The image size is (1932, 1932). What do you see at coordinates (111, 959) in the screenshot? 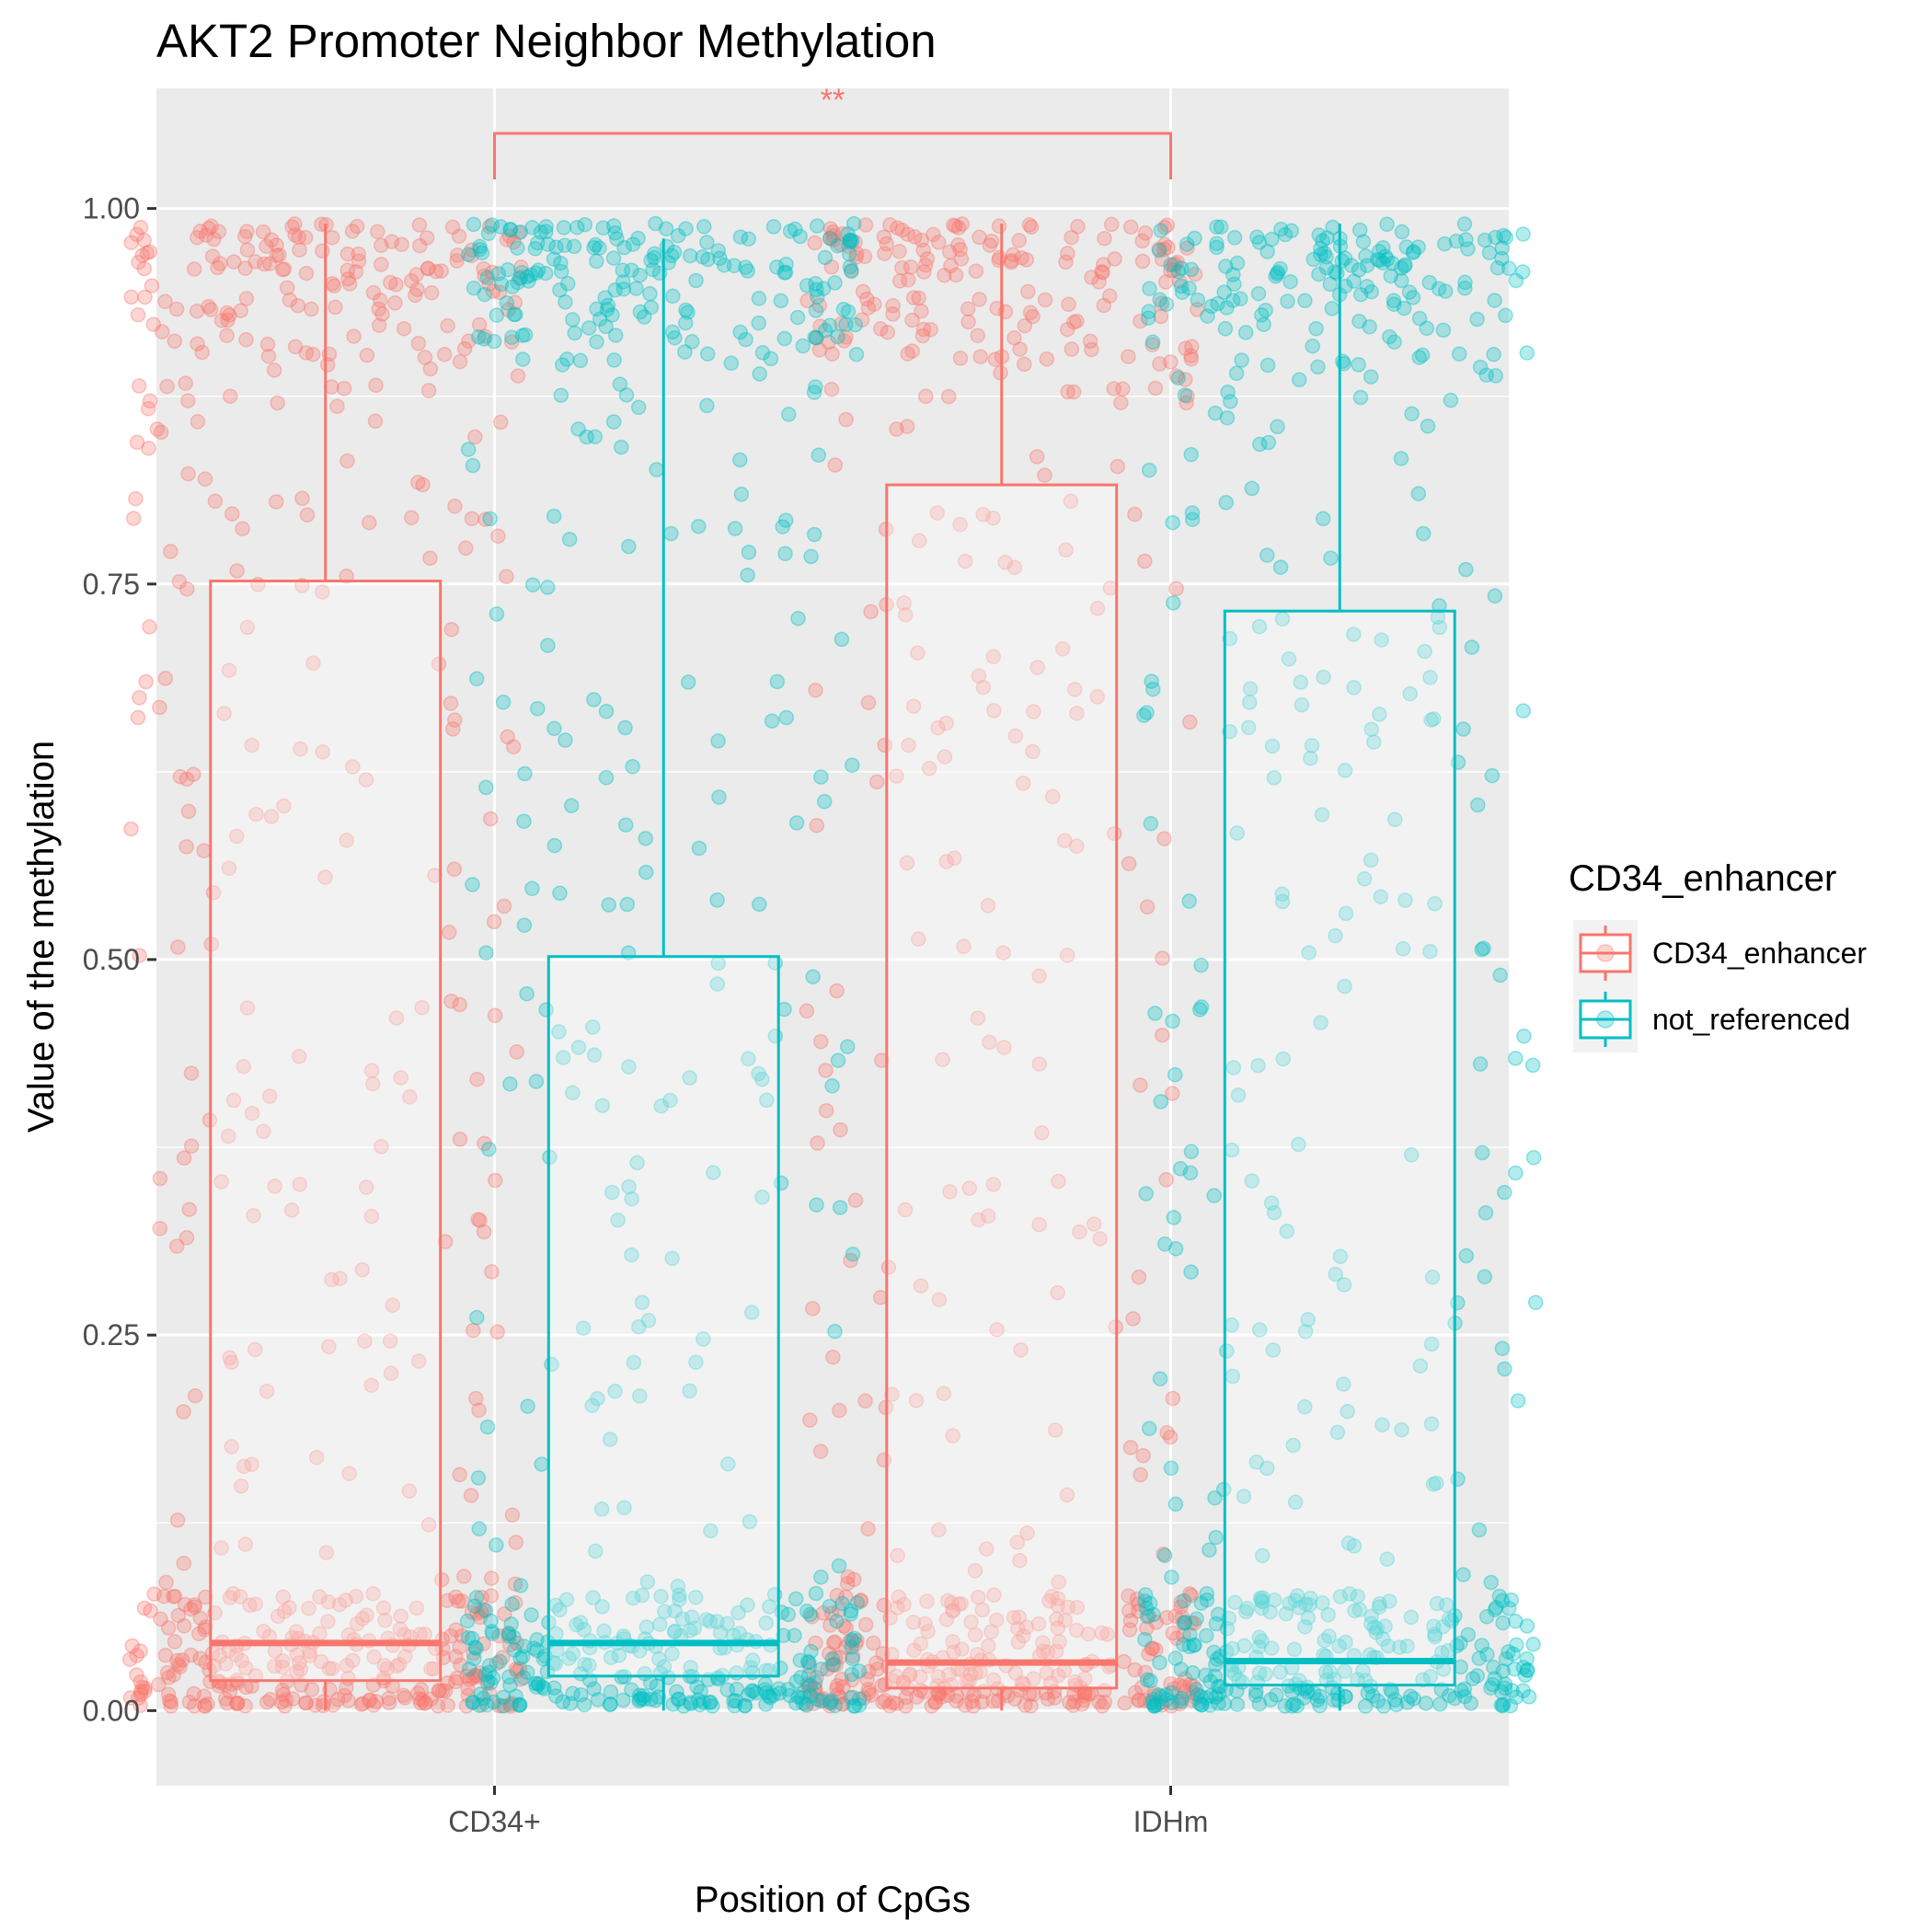
I see `y-tick-label: 0.50` at bounding box center [111, 959].